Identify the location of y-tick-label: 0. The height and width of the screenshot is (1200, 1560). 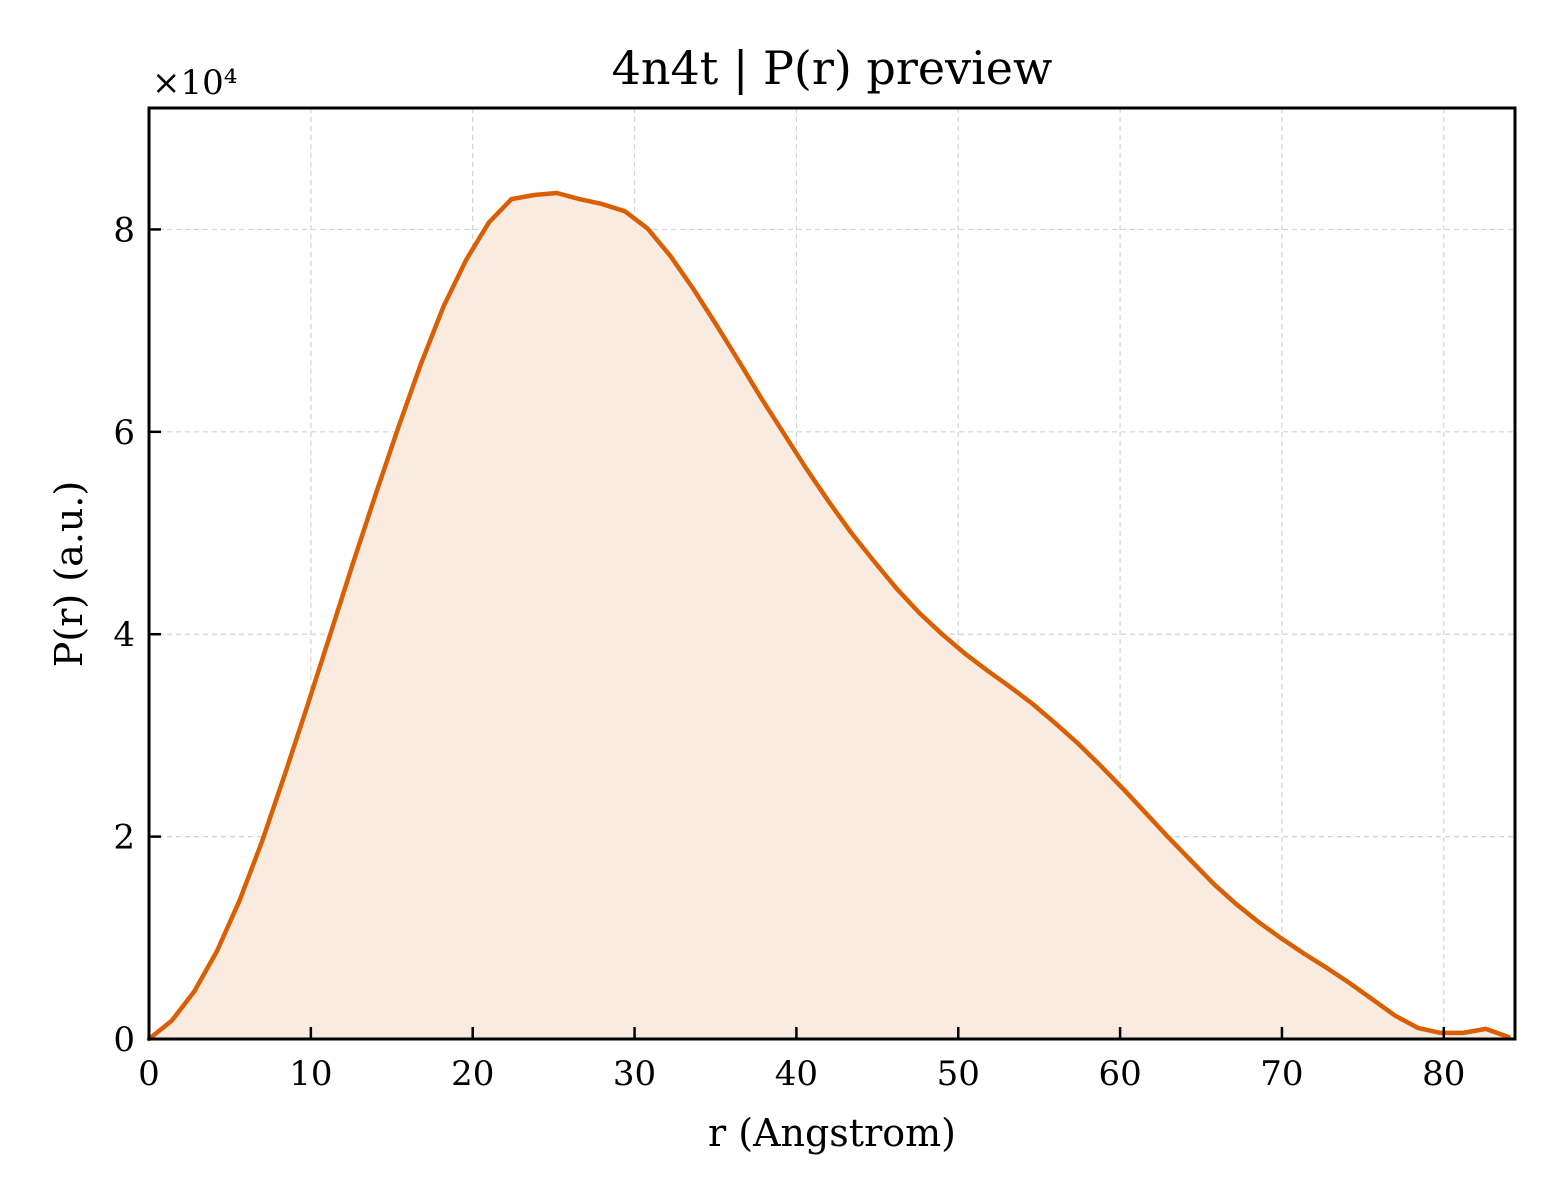
(124, 1040).